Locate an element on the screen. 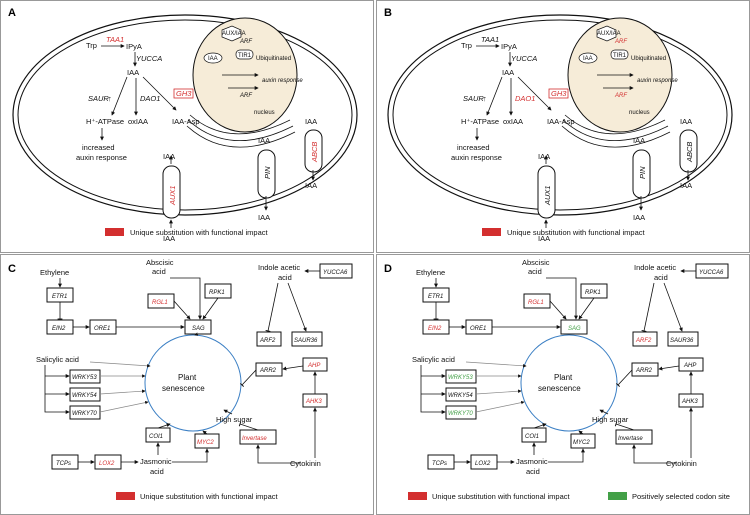  lox2: LOX2 is located at coordinates (107, 464).